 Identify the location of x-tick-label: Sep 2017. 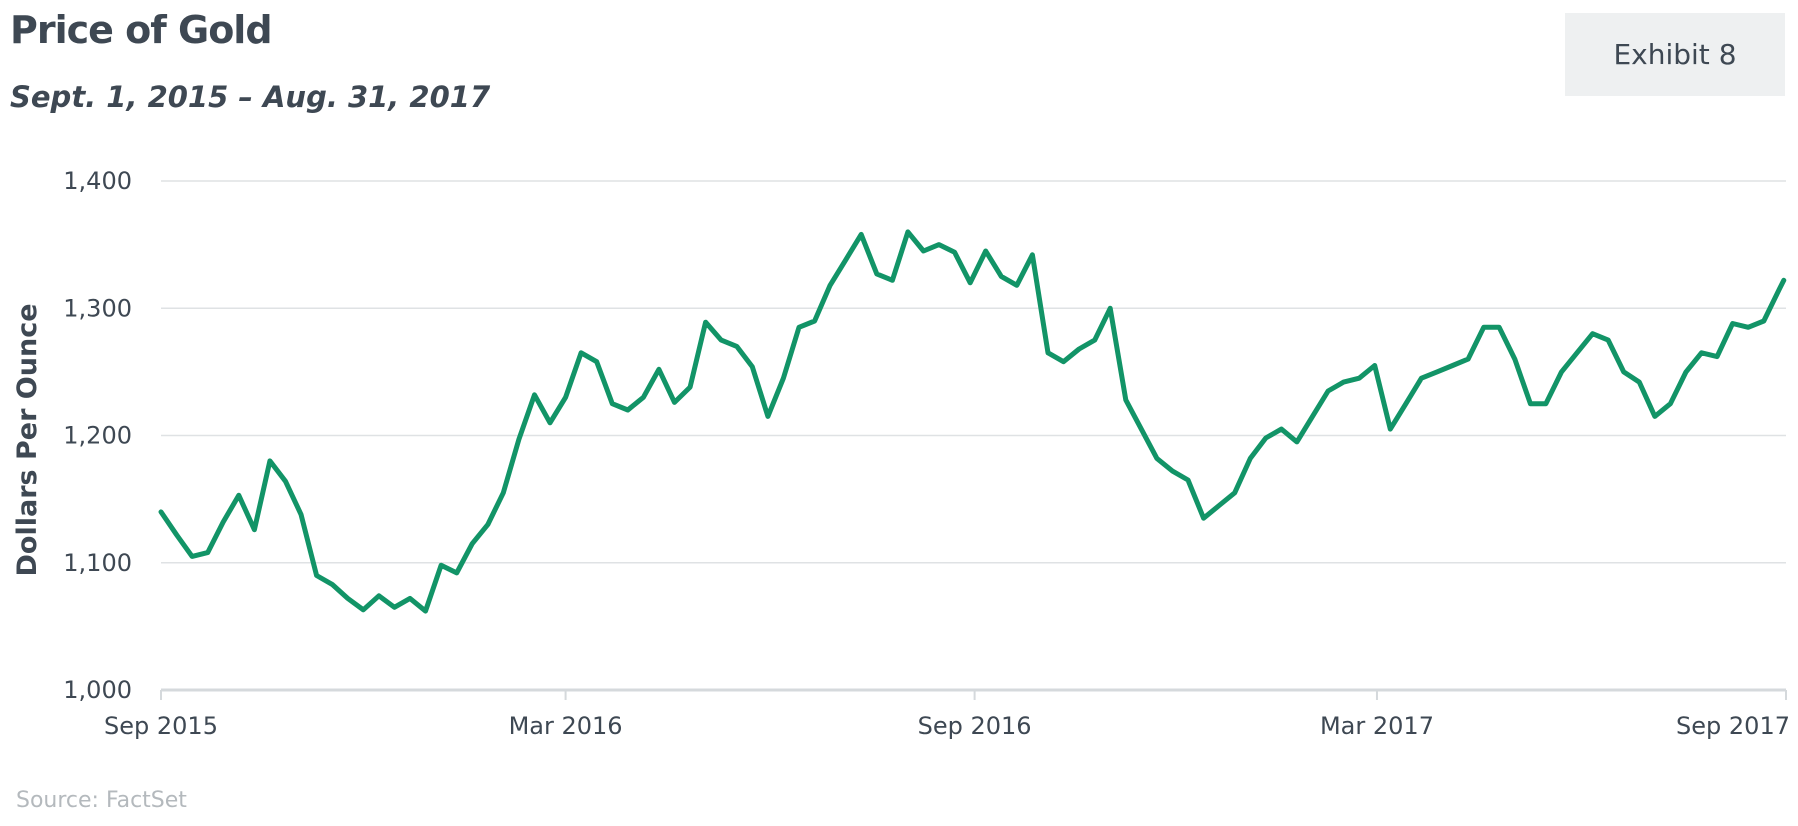
(1733, 726).